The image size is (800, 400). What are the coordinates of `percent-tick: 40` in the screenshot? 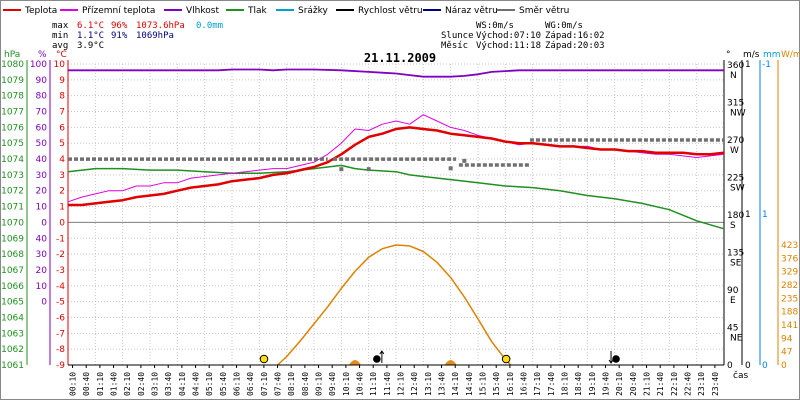 It's located at (42, 239).